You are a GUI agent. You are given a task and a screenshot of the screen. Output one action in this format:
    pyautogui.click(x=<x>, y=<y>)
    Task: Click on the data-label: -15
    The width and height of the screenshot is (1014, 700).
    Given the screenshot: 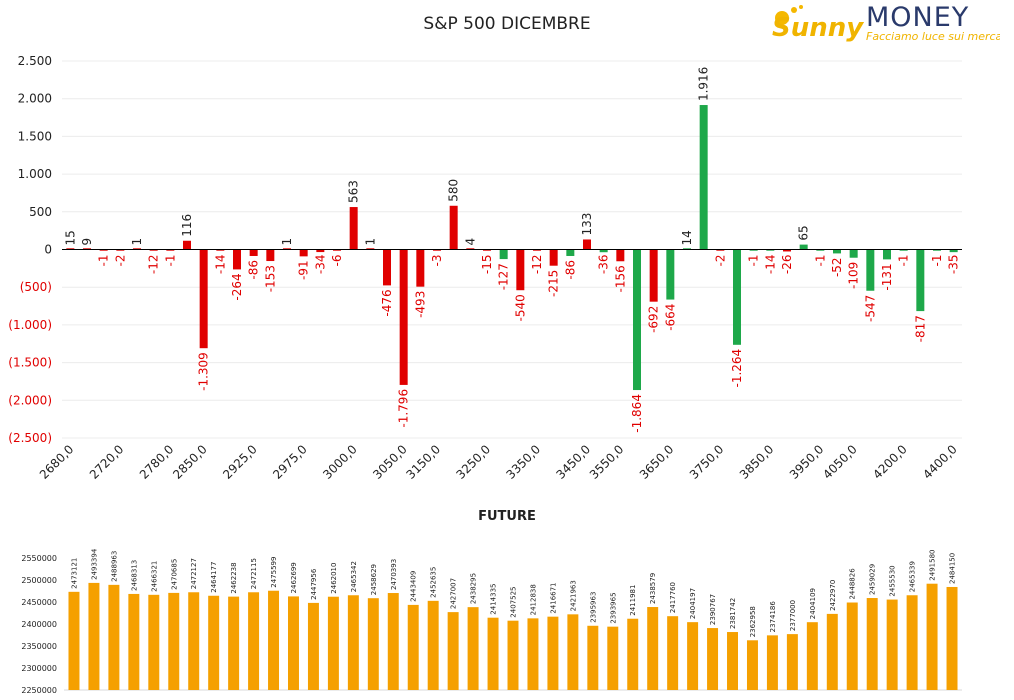 What is the action you would take?
    pyautogui.click(x=487, y=265)
    